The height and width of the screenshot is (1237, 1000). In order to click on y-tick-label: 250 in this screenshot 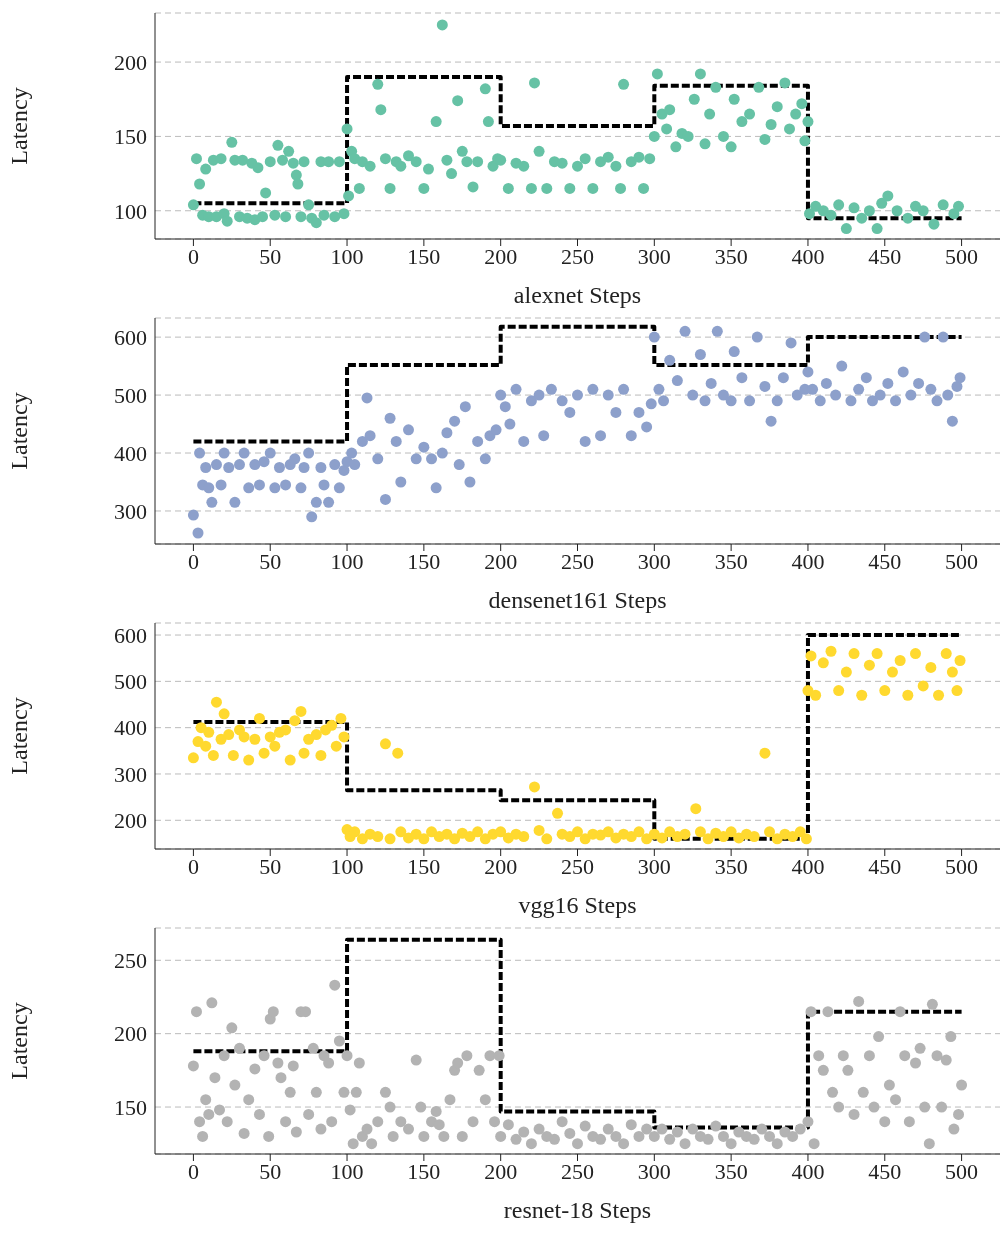, I will do `click(130, 961)`.